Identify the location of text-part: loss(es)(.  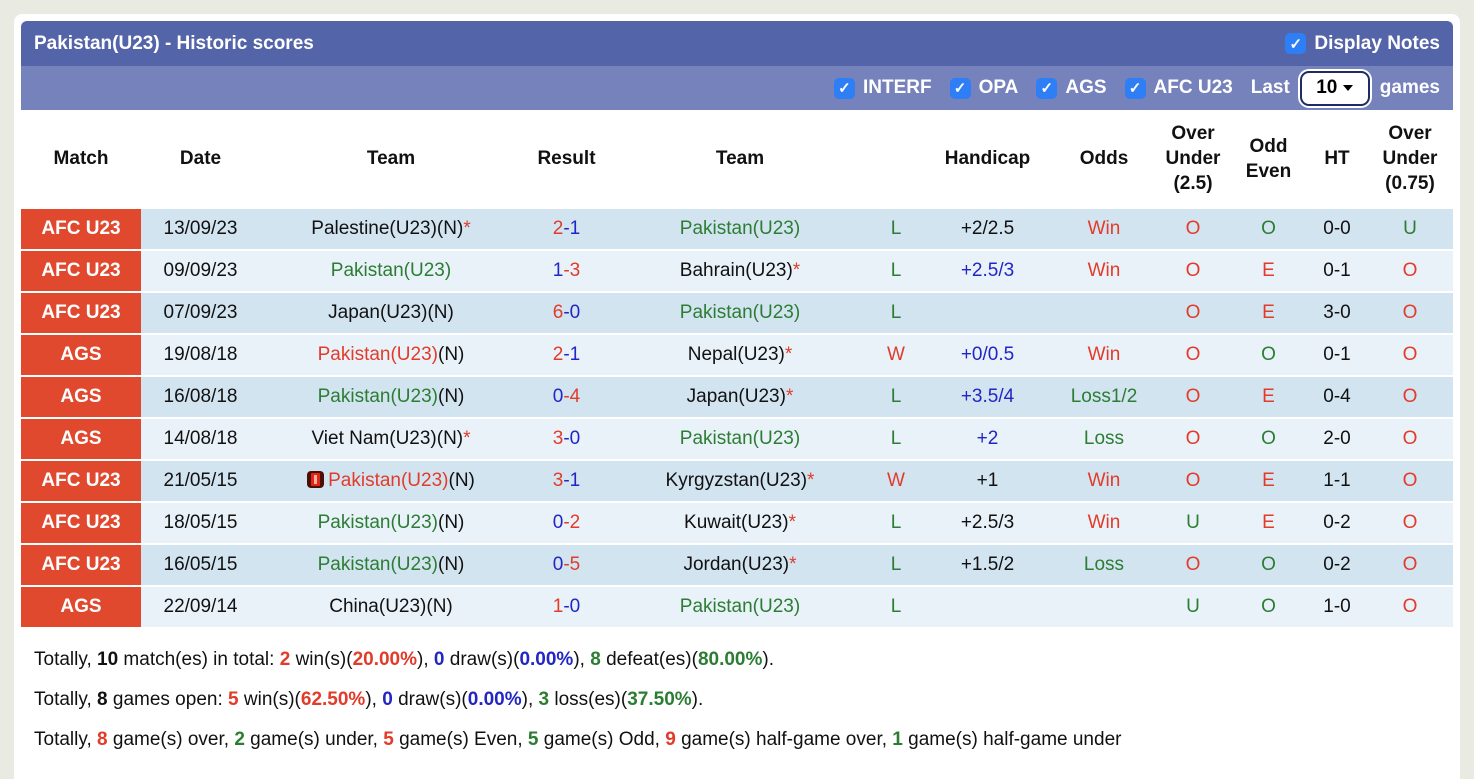
(588, 699).